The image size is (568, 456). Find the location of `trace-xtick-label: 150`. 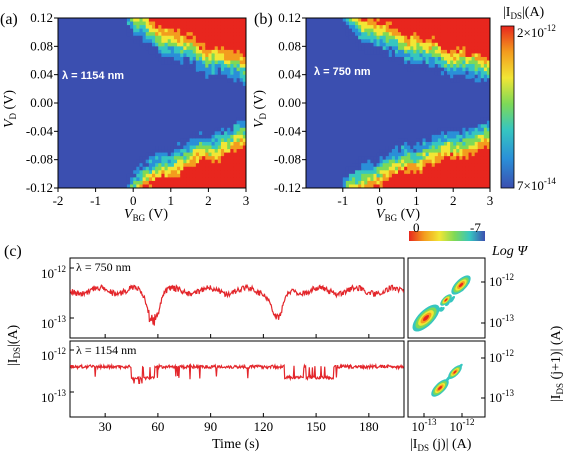

trace-xtick-label: 150 is located at coordinates (316, 426).